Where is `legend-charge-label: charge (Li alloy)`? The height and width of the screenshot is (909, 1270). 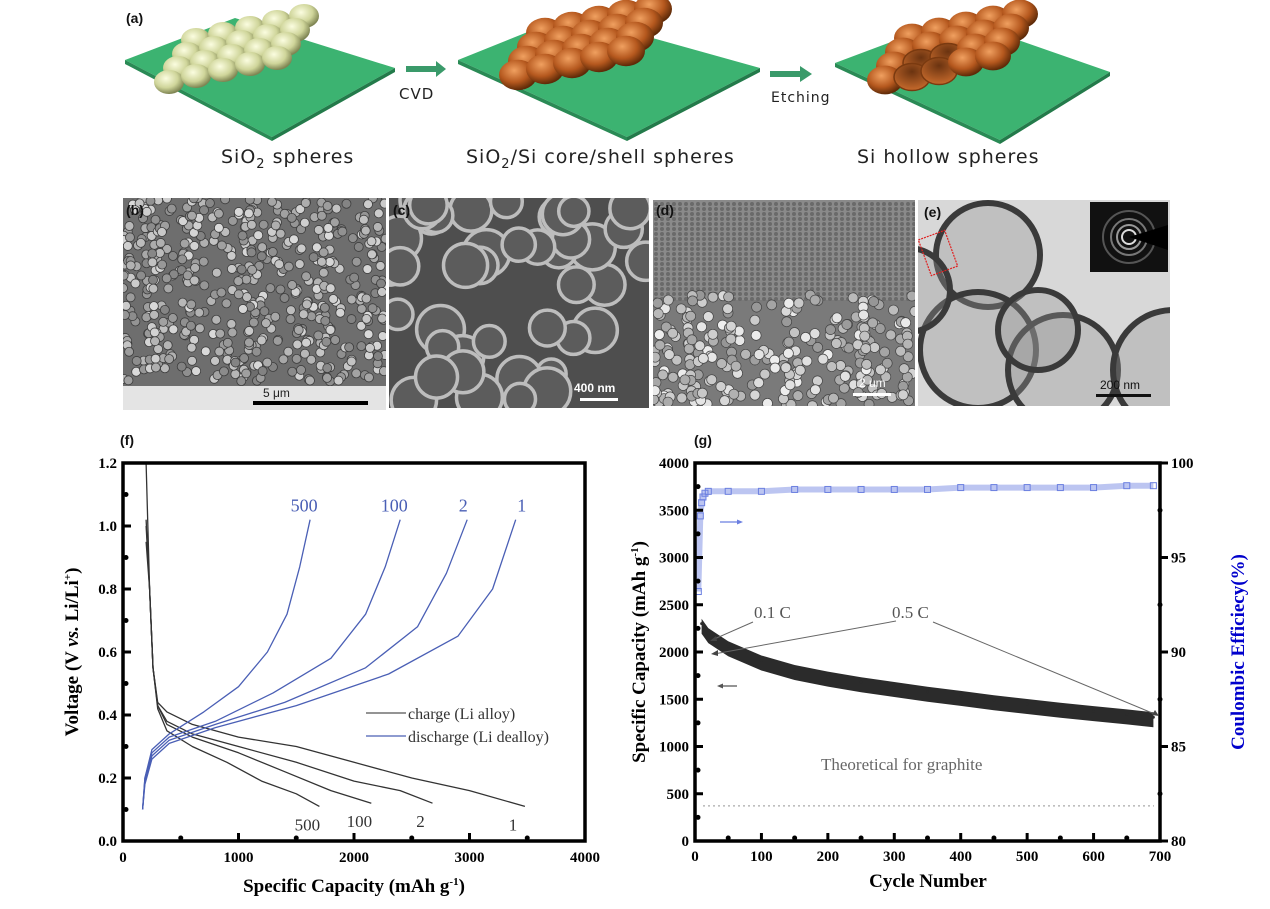 legend-charge-label: charge (Li alloy) is located at coordinates (461, 714).